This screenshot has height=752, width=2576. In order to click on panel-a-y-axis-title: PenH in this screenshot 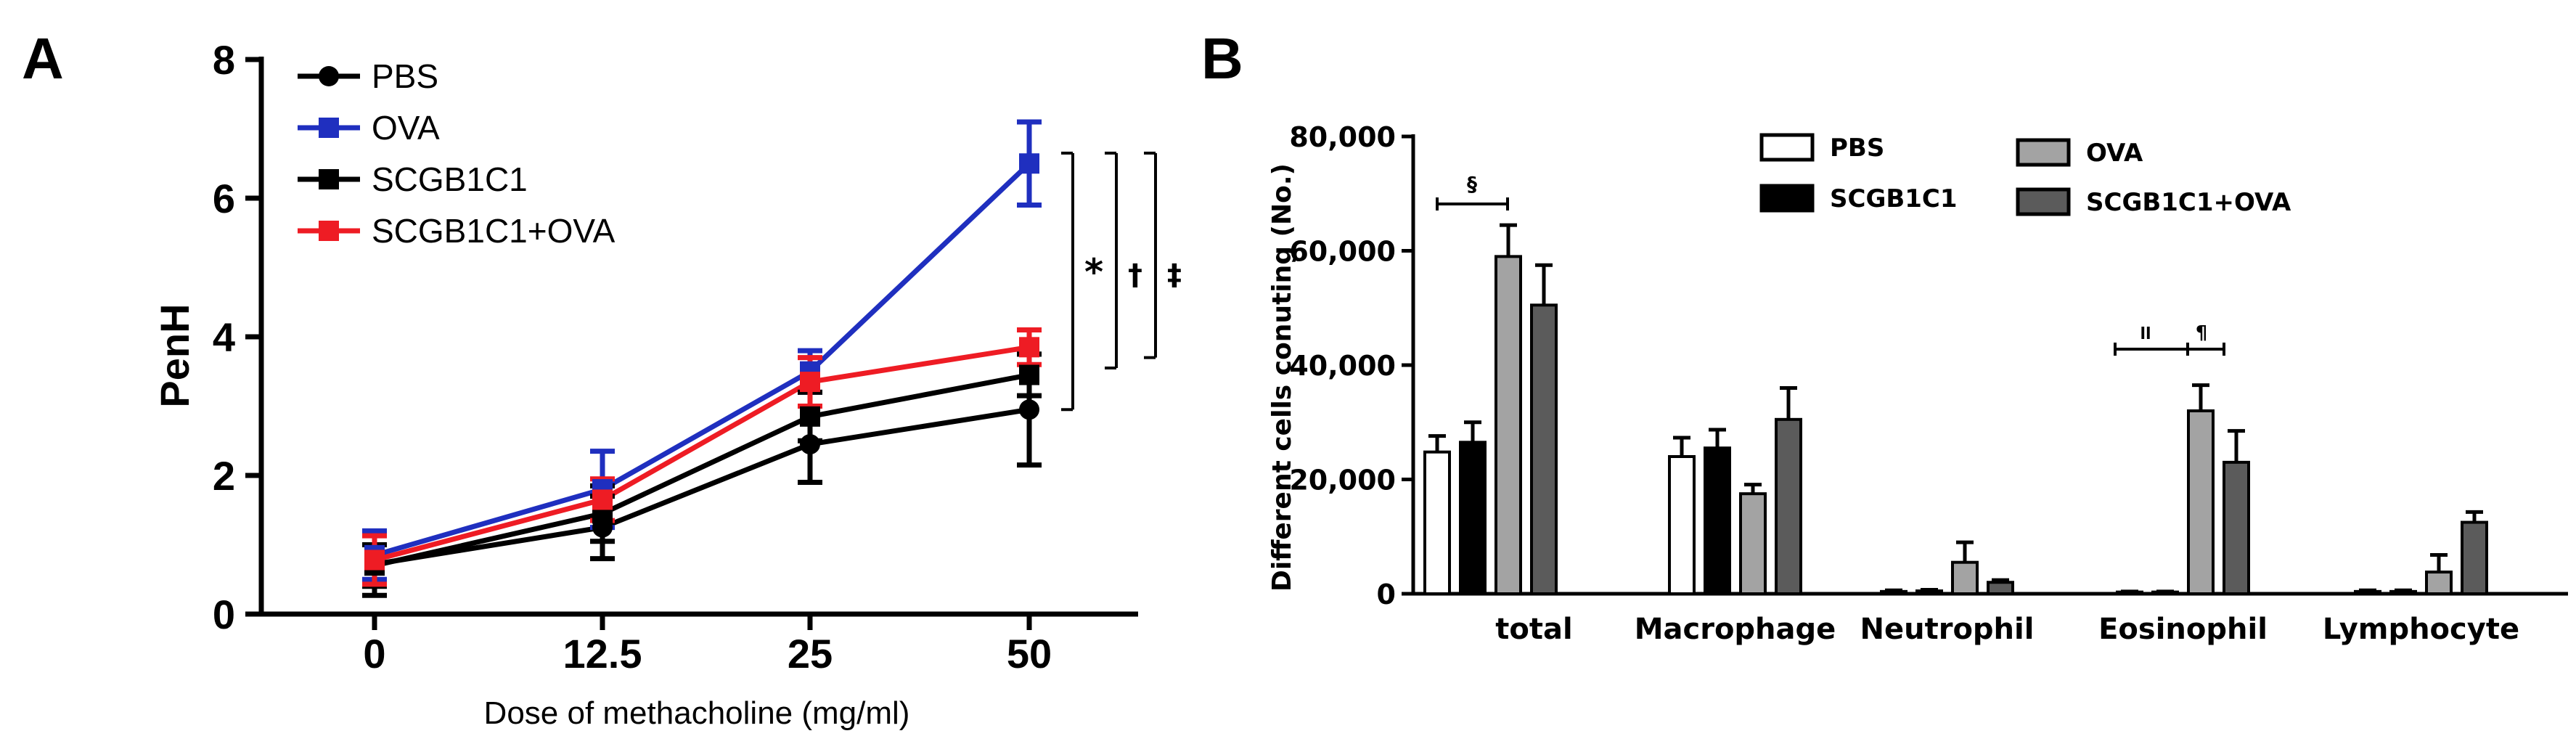, I will do `click(175, 355)`.